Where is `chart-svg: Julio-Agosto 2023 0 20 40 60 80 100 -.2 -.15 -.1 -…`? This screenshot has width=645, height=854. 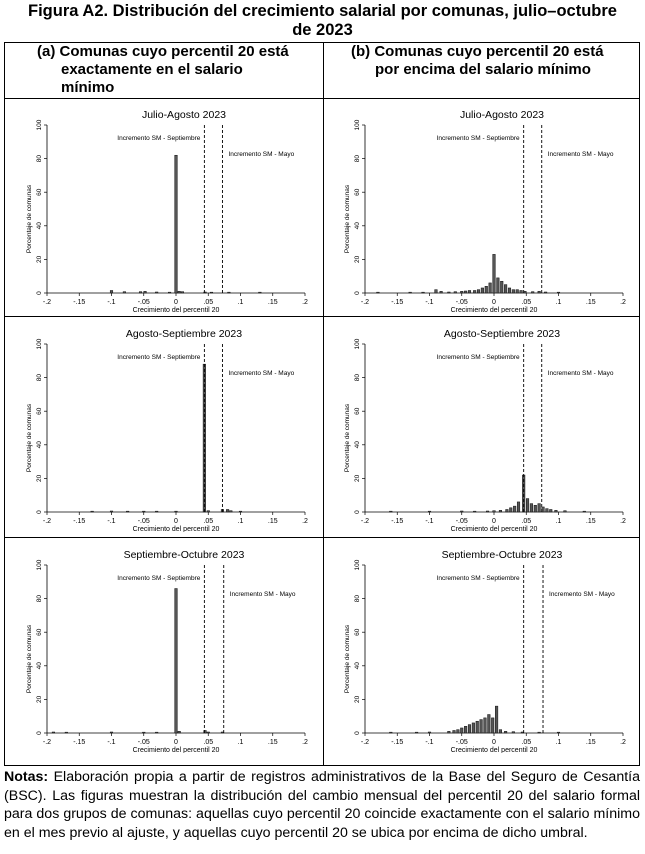 chart-svg: Julio-Agosto 2023 0 20 40 60 80 100 -.2 -.15 -.1 -… is located at coordinates (167, 211).